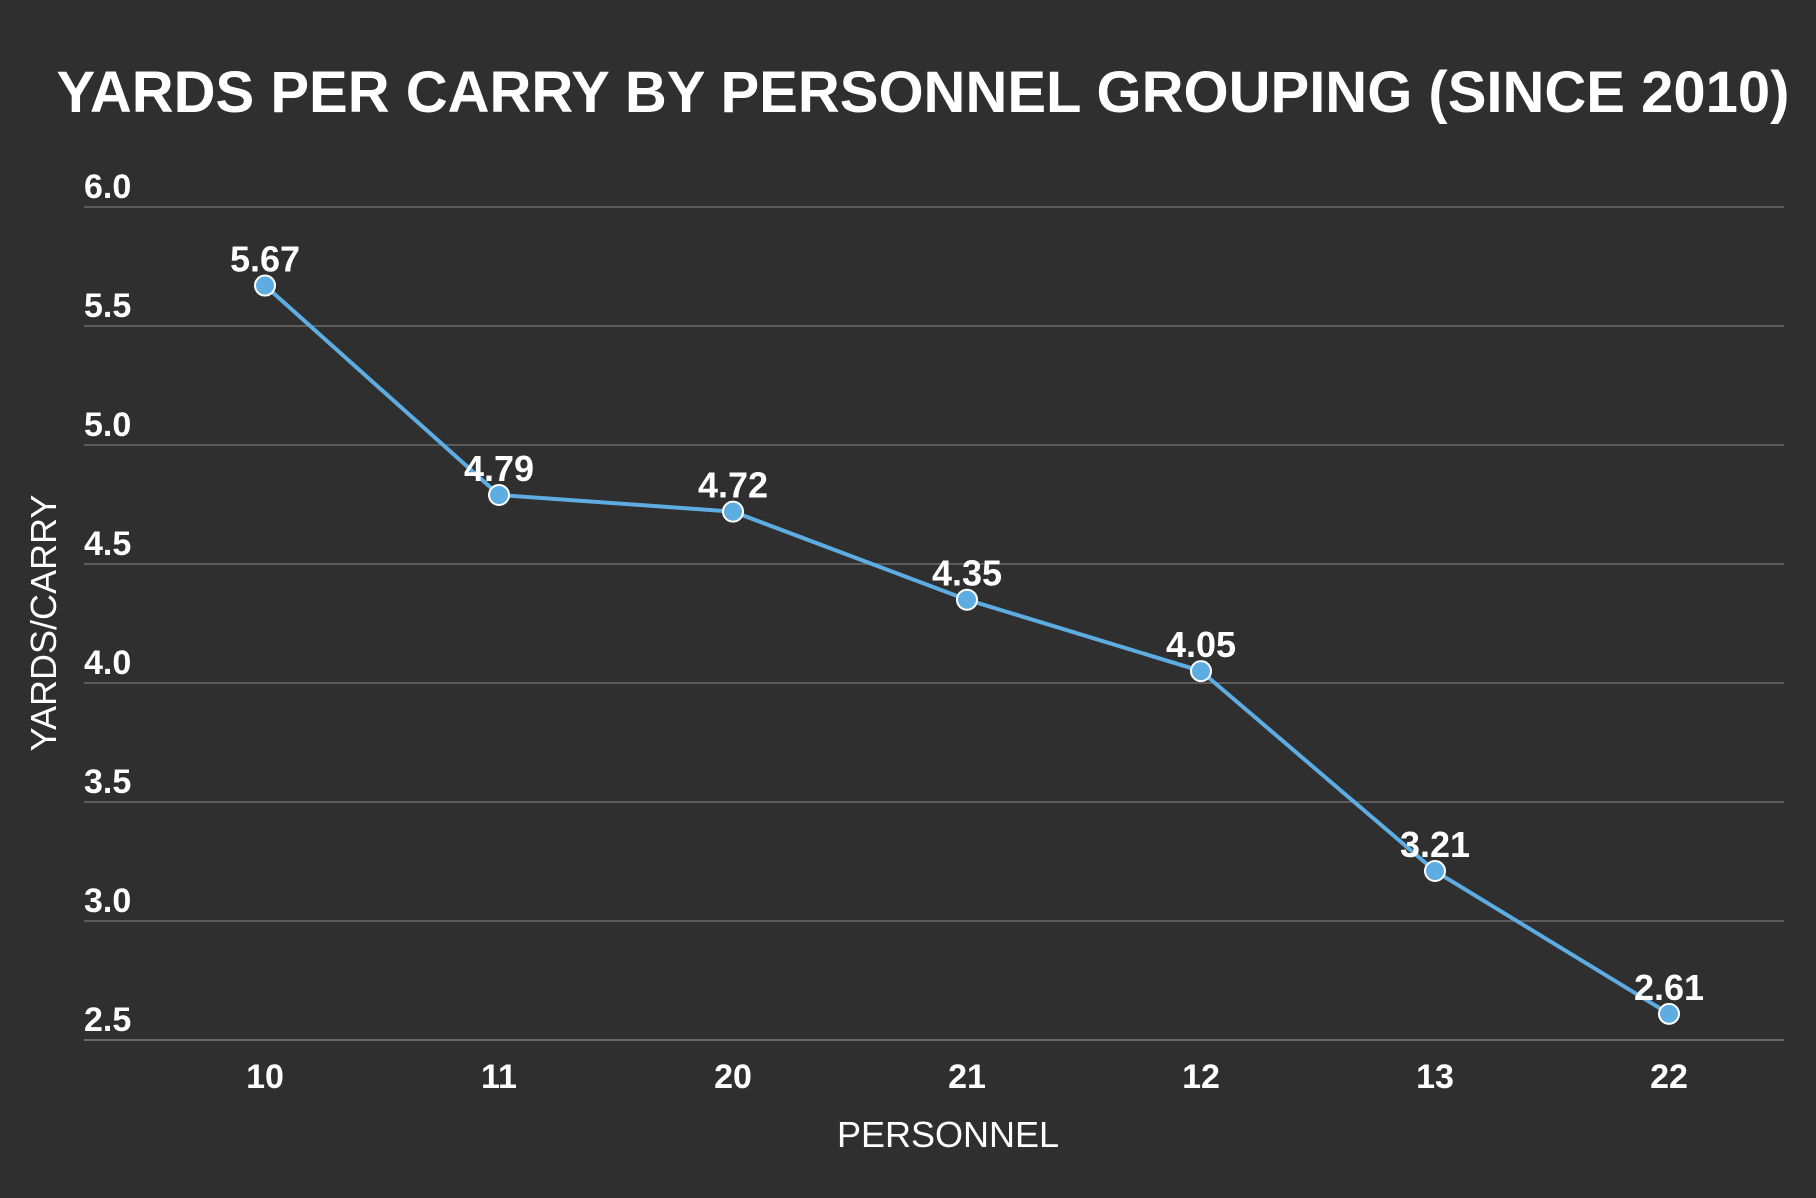 Image resolution: width=1816 pixels, height=1198 pixels. What do you see at coordinates (1435, 1077) in the screenshot?
I see `x-tick-label: 13` at bounding box center [1435, 1077].